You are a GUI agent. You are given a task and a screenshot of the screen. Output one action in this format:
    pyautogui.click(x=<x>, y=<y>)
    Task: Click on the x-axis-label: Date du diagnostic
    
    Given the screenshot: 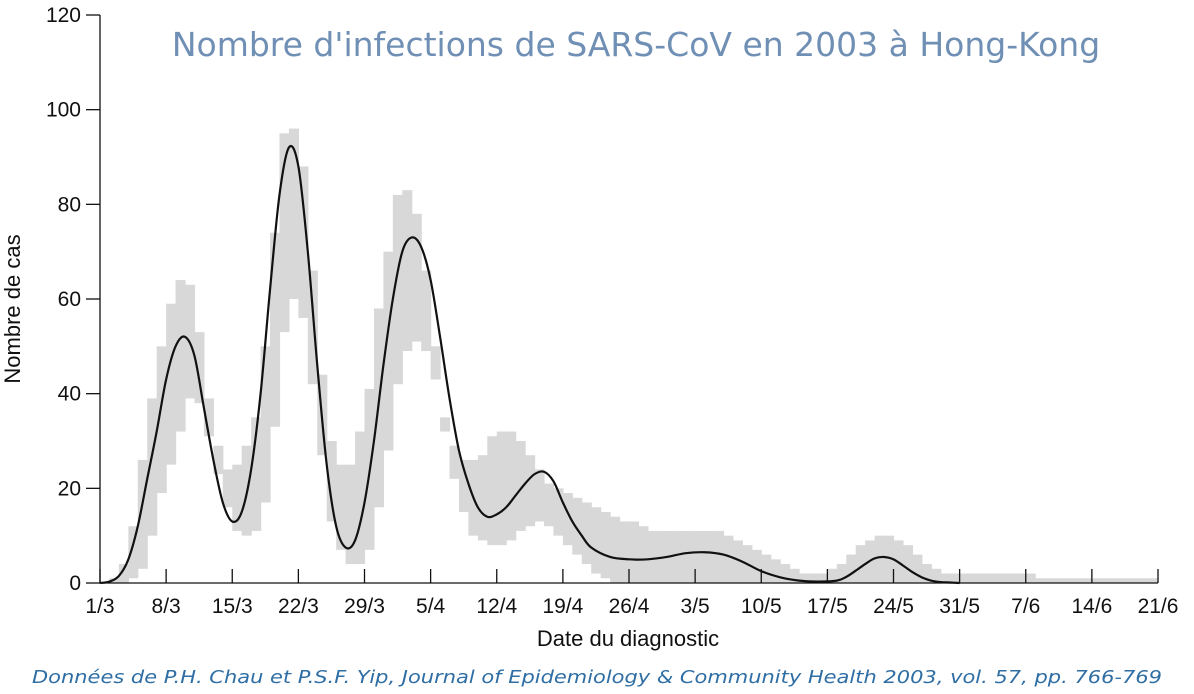 What is the action you would take?
    pyautogui.click(x=628, y=638)
    